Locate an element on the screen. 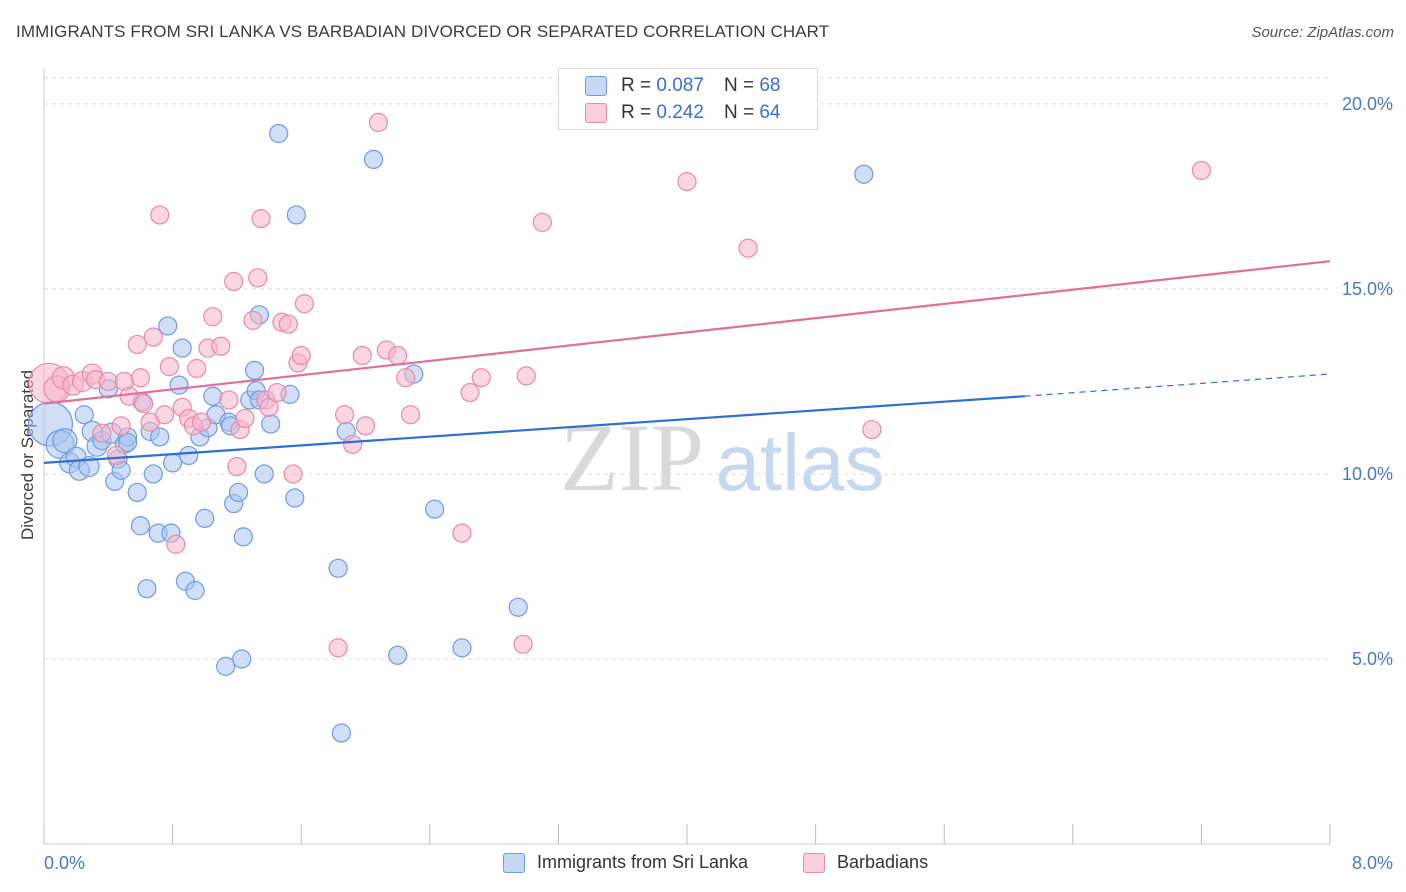 The image size is (1406, 892). y-tick-label: 5.0% is located at coordinates (1372, 659).